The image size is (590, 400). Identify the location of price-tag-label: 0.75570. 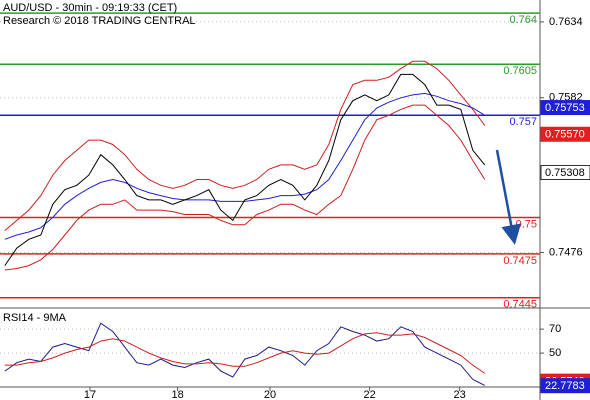
(565, 135).